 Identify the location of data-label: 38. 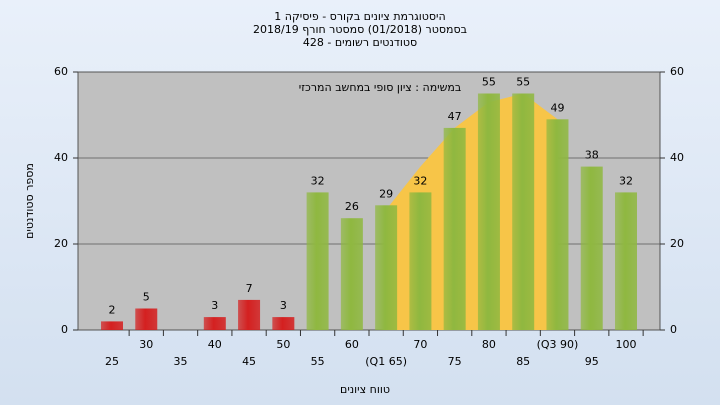
(592, 155).